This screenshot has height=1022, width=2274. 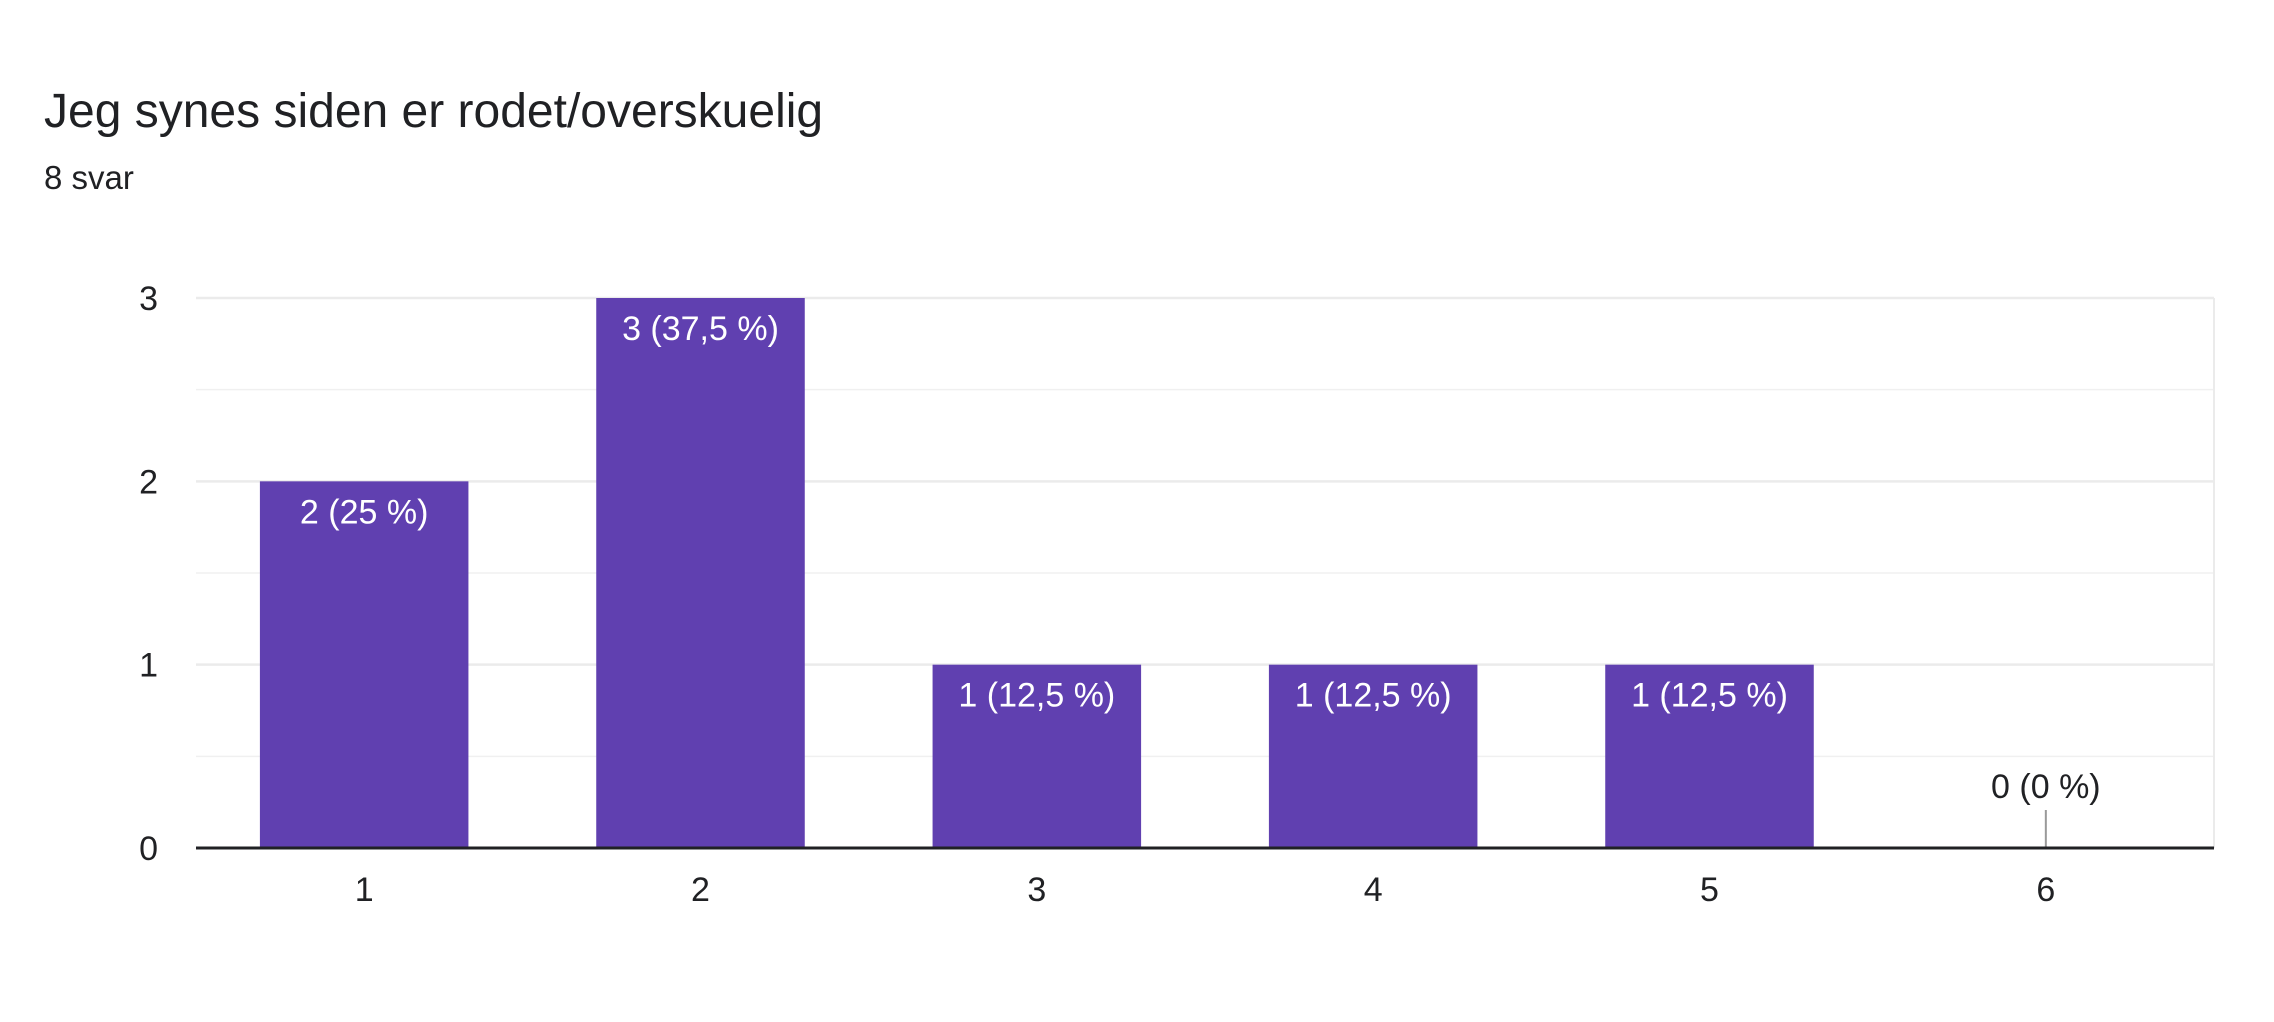 I want to click on x-tick-label: 4, so click(x=1373, y=890).